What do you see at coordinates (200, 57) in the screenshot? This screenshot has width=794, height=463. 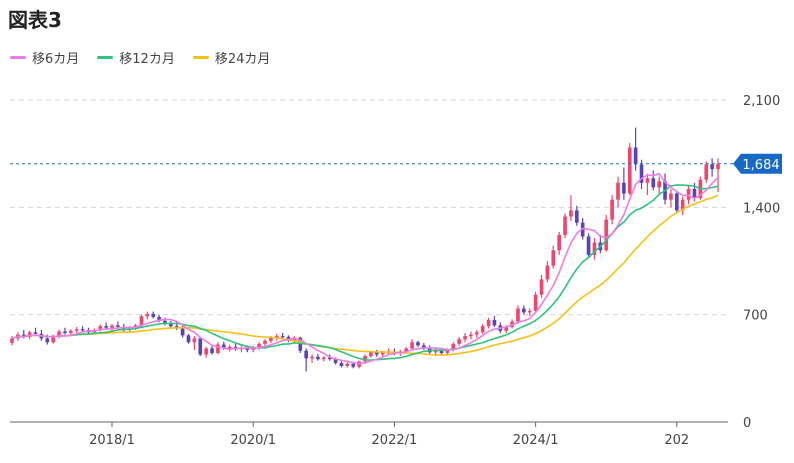 I see `legend-swatch-ma24` at bounding box center [200, 57].